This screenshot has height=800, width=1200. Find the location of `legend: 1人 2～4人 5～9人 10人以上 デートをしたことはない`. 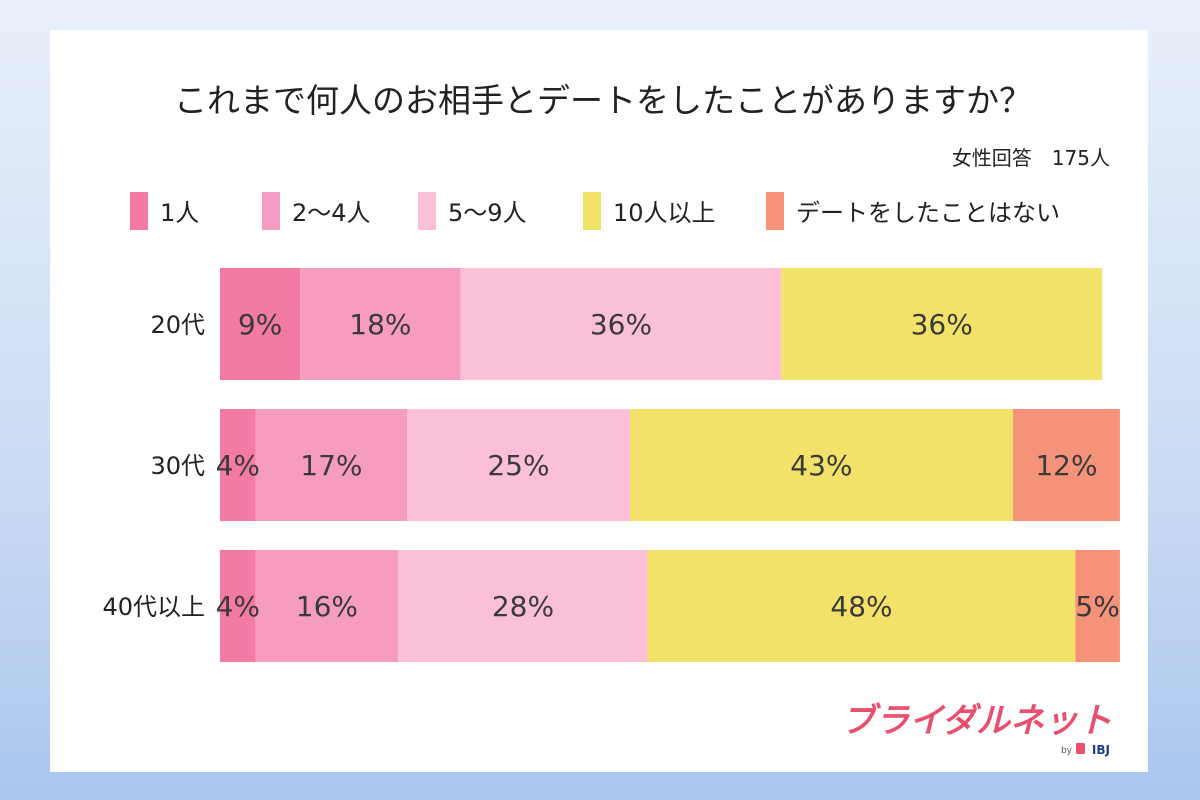

legend: 1人 2～4人 5～9人 10人以上 デートをしたことはない is located at coordinates (595, 211).